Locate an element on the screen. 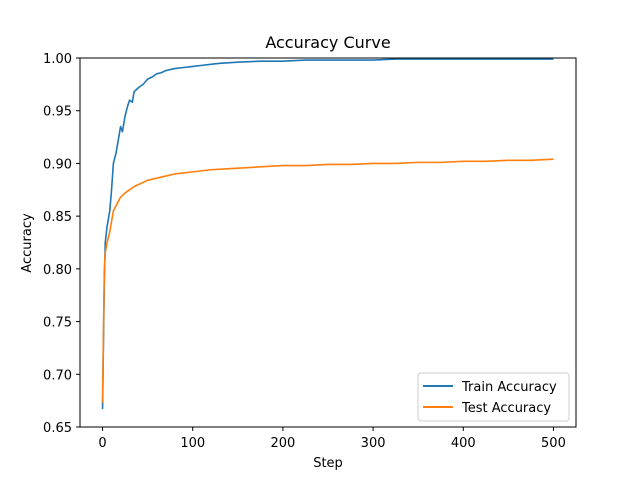 The width and height of the screenshot is (640, 480). x-axis: 0 100 200 300 400 500 is located at coordinates (332, 439).